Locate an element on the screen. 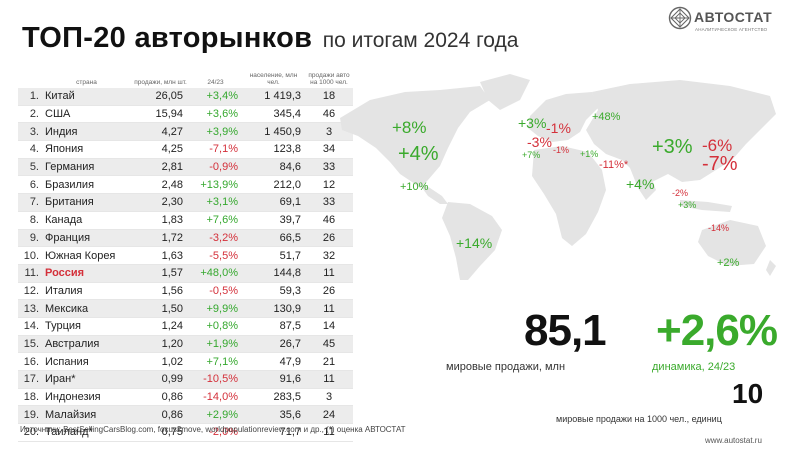  india-shape is located at coordinates (643, 184).